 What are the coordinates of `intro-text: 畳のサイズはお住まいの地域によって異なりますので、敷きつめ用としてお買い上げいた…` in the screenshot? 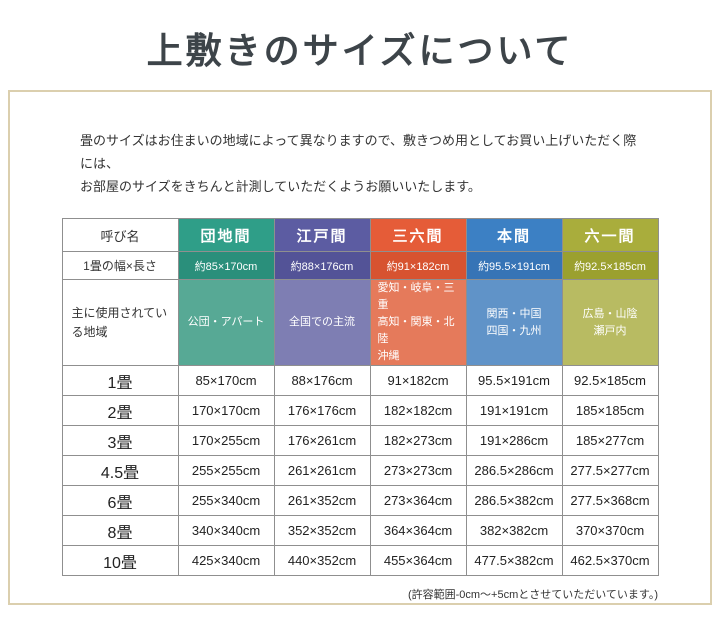 It's located at (360, 164).